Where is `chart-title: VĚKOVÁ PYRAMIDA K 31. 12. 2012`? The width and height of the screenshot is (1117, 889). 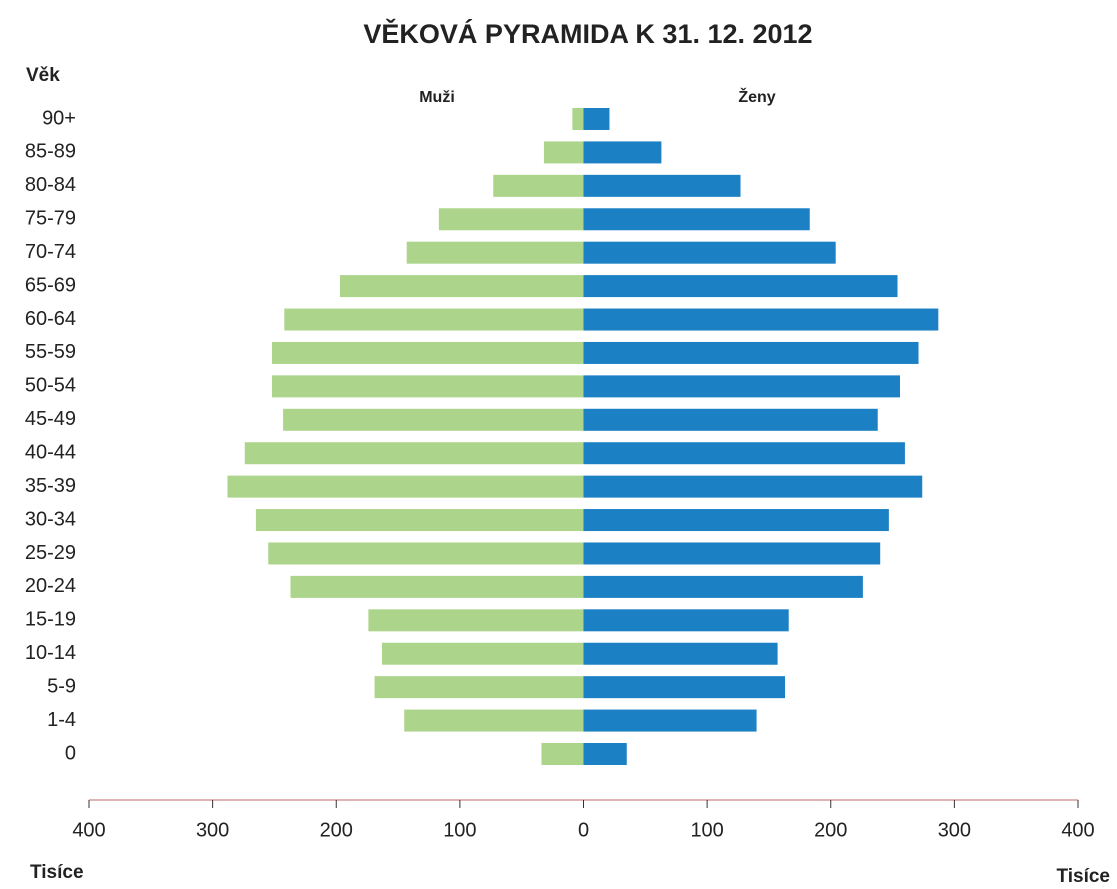
chart-title: VĚKOVÁ PYRAMIDA K 31. 12. 2012 is located at coordinates (587, 33).